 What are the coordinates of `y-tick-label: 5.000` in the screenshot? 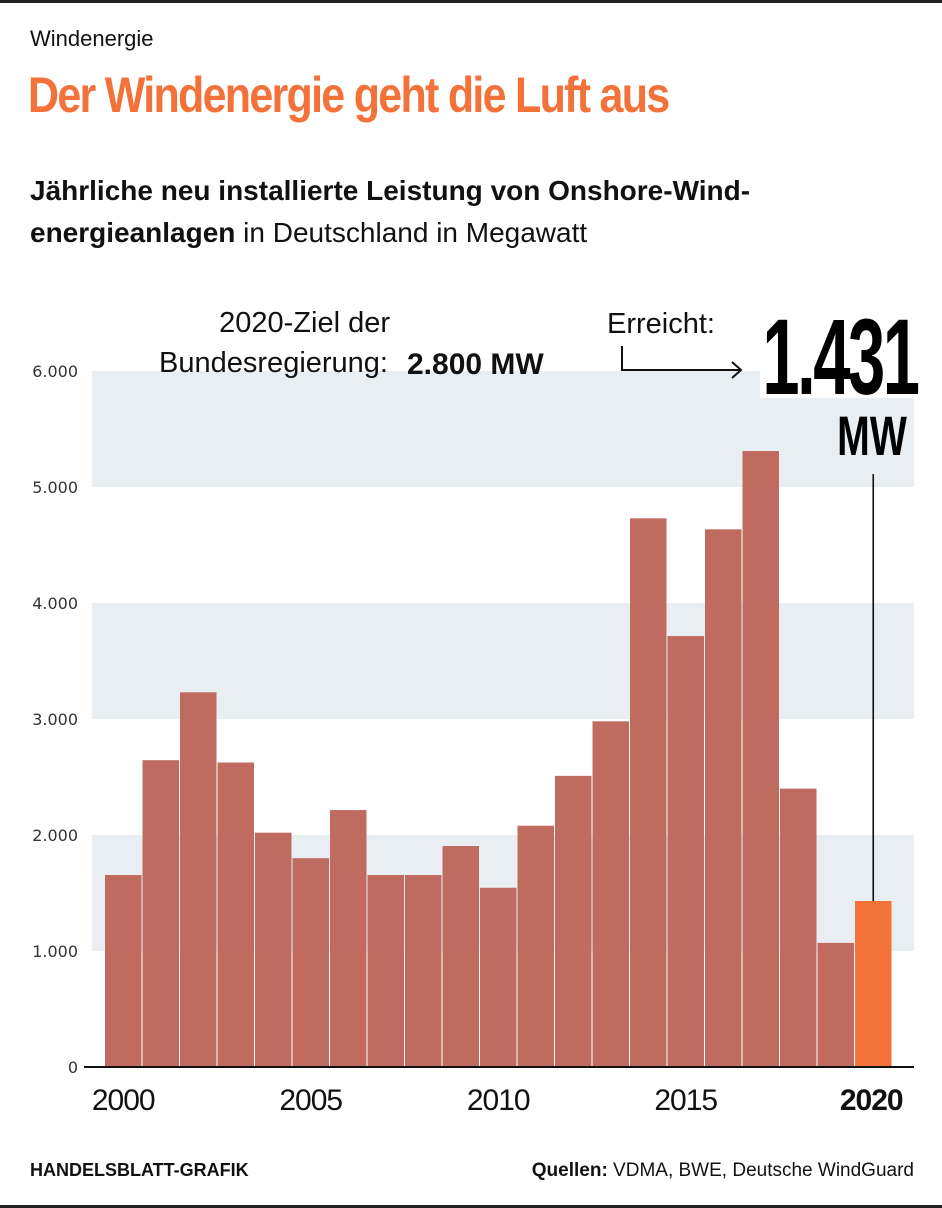 It's located at (55, 487).